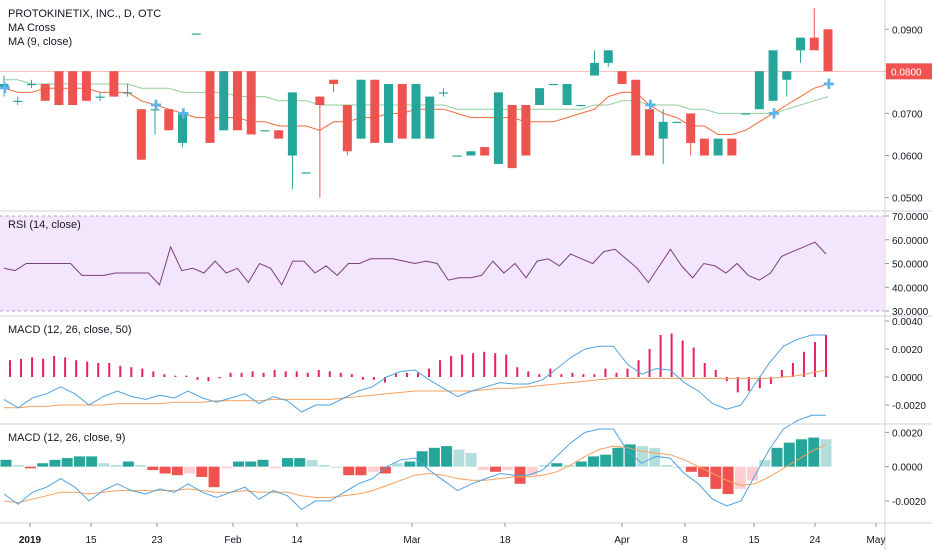 The image size is (932, 550). I want to click on macd50-macd-line, so click(414, 373).